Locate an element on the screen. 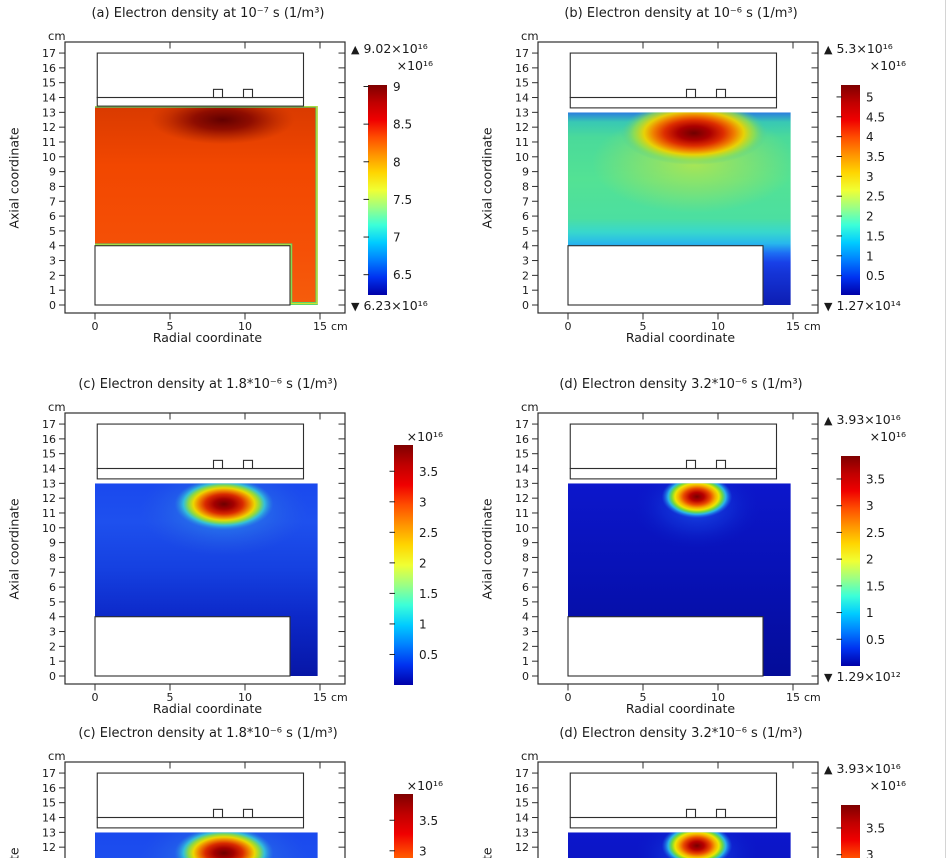  colorbar-tick-label: 2.5 is located at coordinates (875, 533).